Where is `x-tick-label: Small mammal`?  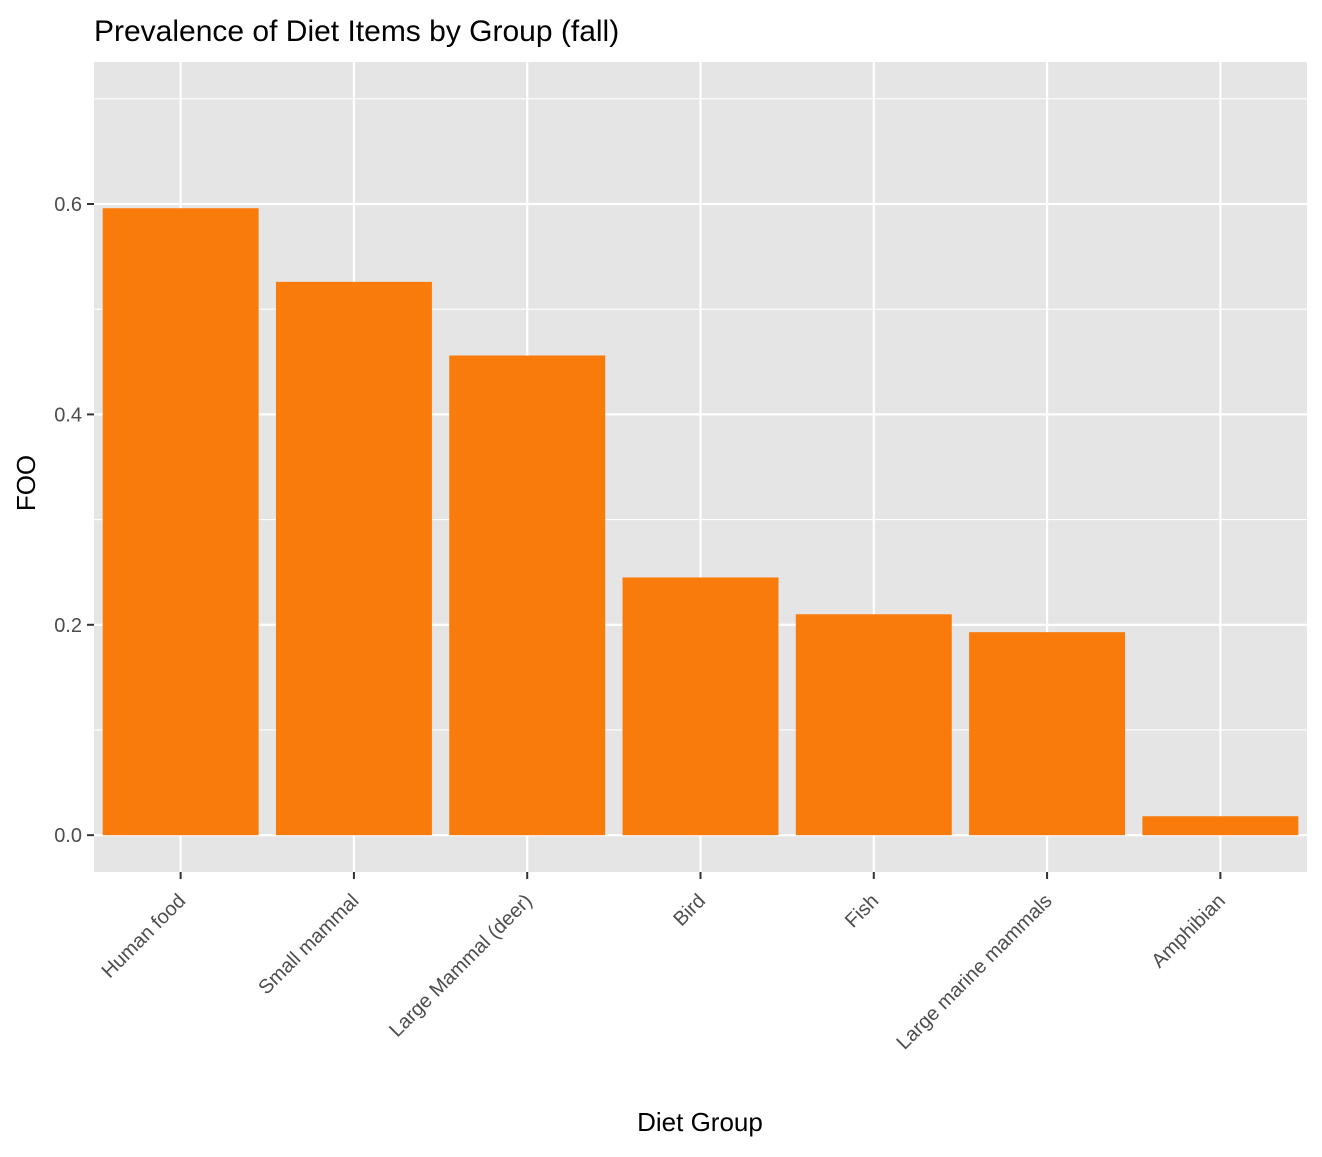 x-tick-label: Small mammal is located at coordinates (308, 944).